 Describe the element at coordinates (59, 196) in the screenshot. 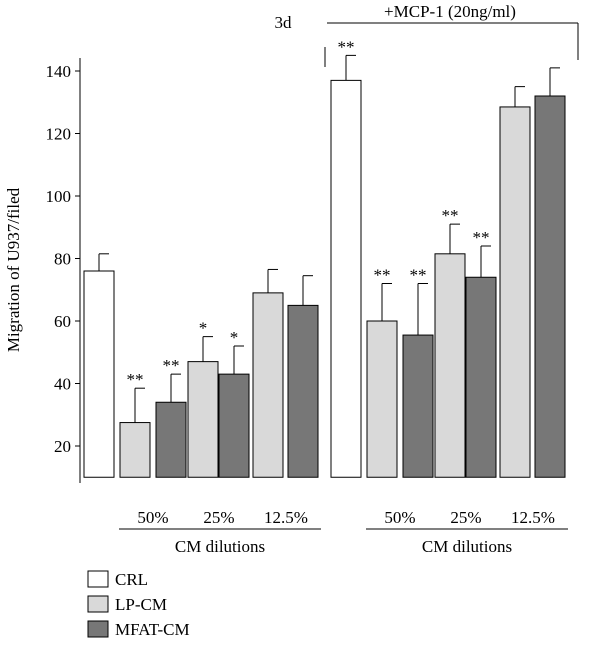

I see `y-tick-label: 100` at that location.